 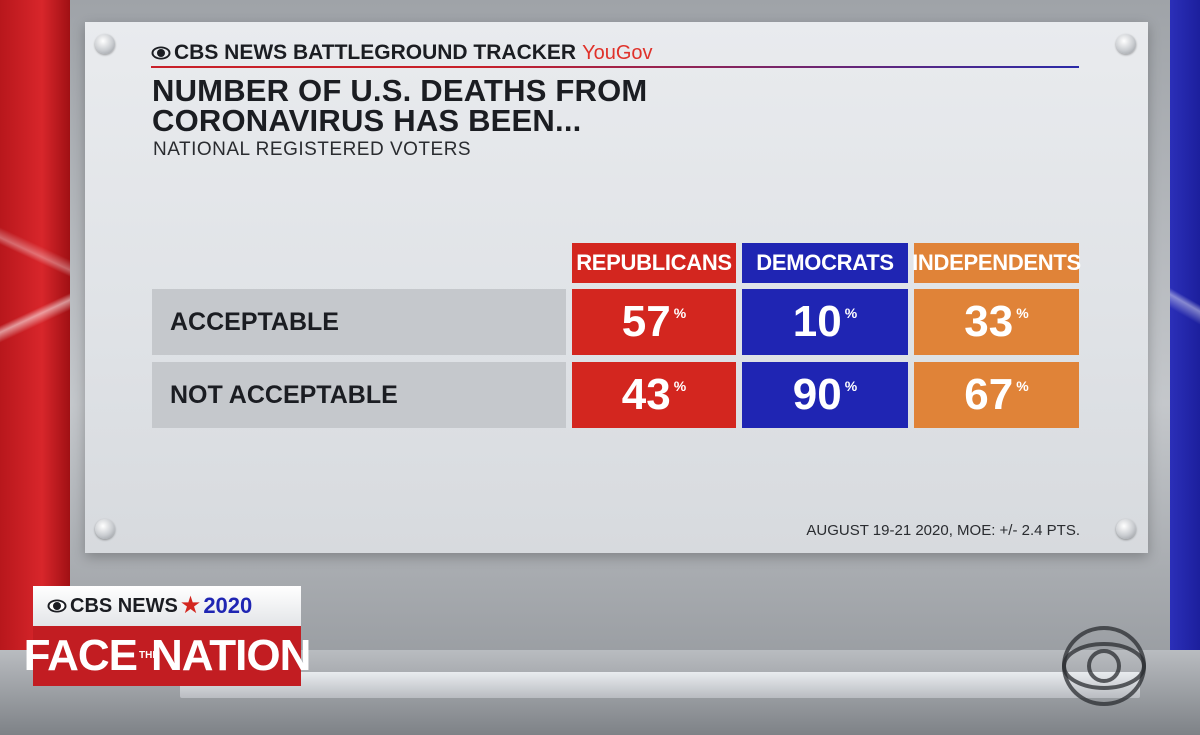 I want to click on headline-line-1: NUMBER OF U.S. DEATHS FROM, so click(x=400, y=90).